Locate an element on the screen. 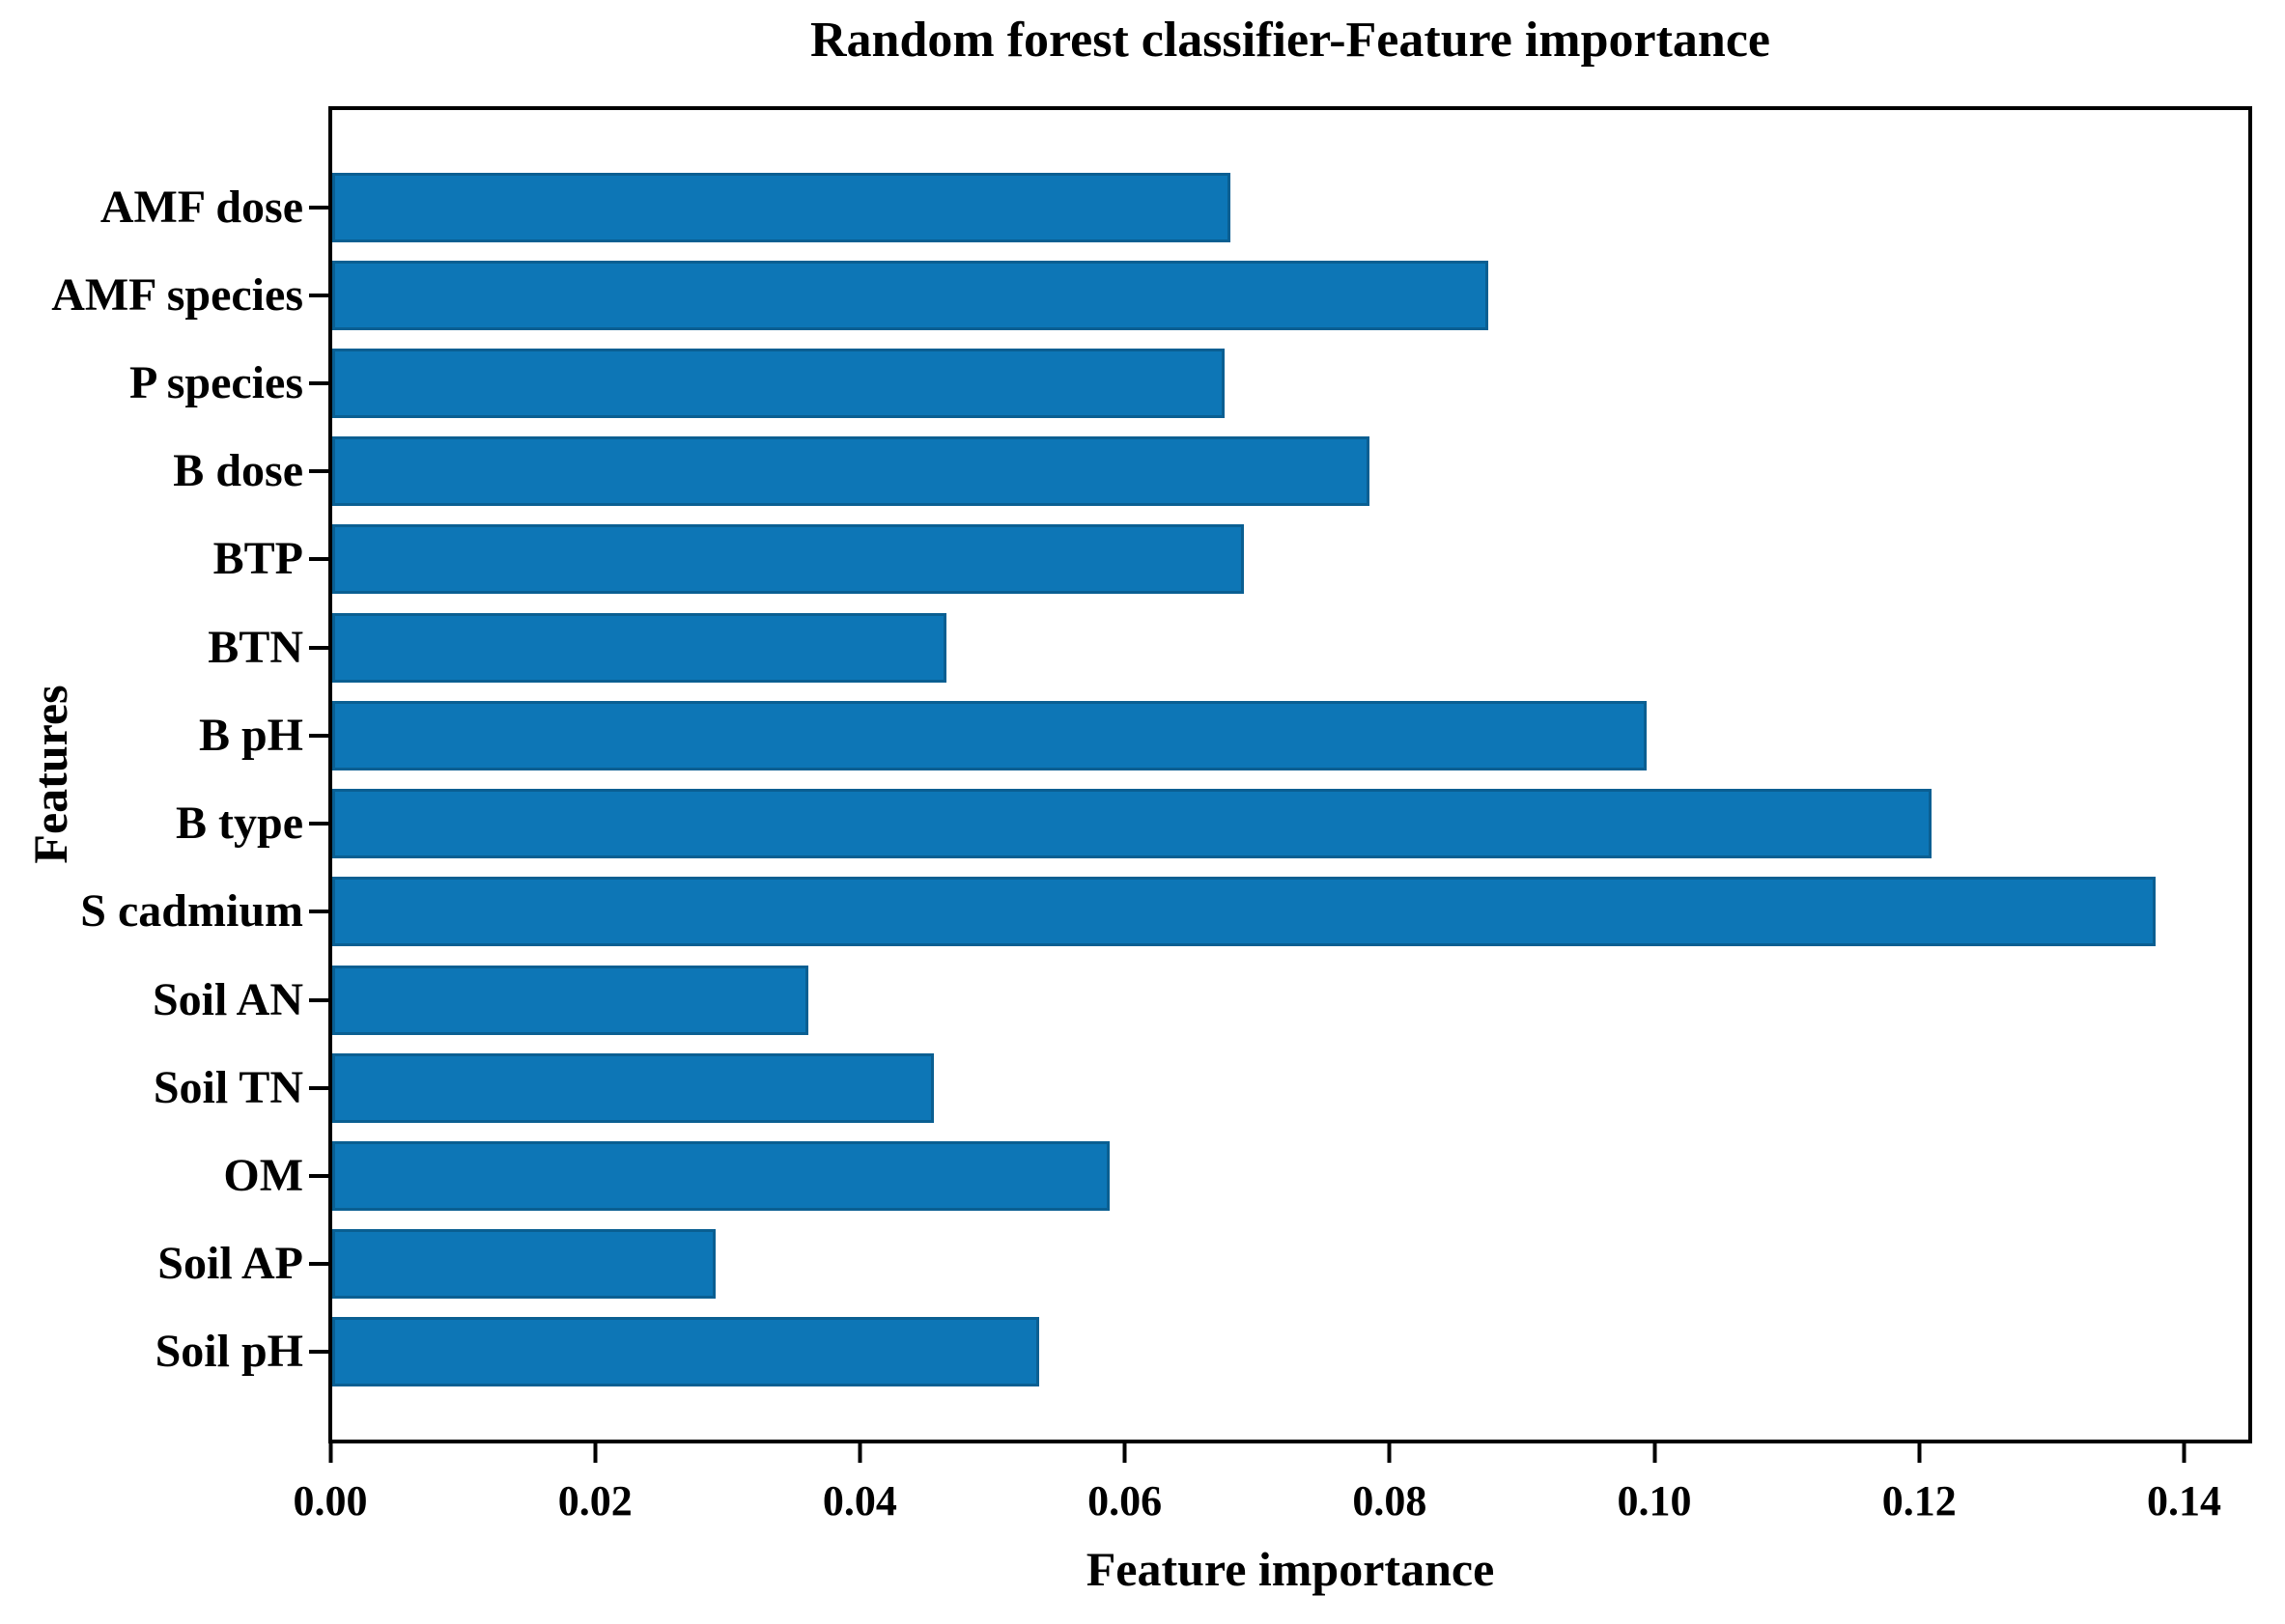  bar-row: S cadmium is located at coordinates (1126, 912).